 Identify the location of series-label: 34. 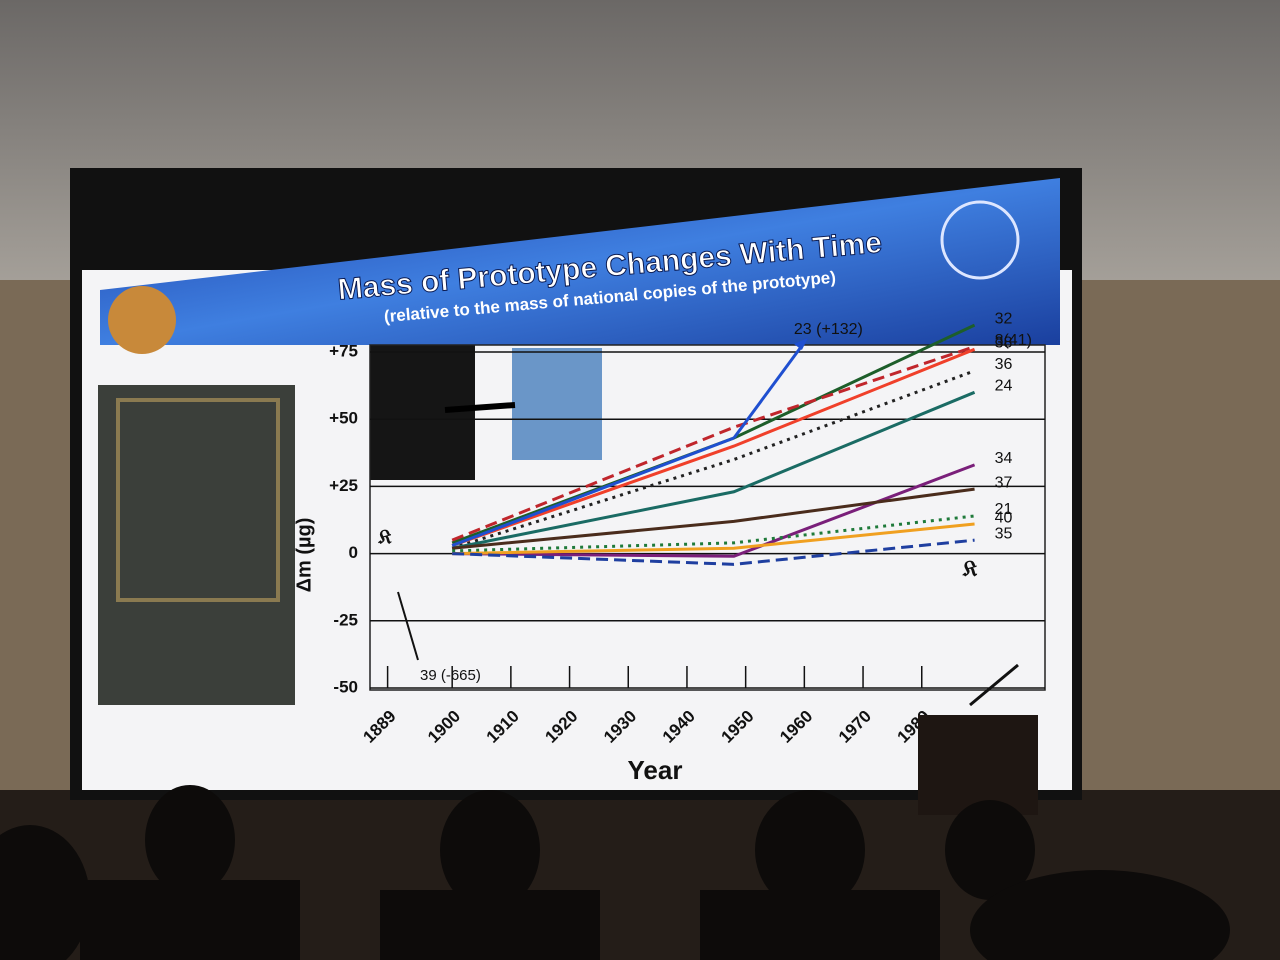
(1004, 458).